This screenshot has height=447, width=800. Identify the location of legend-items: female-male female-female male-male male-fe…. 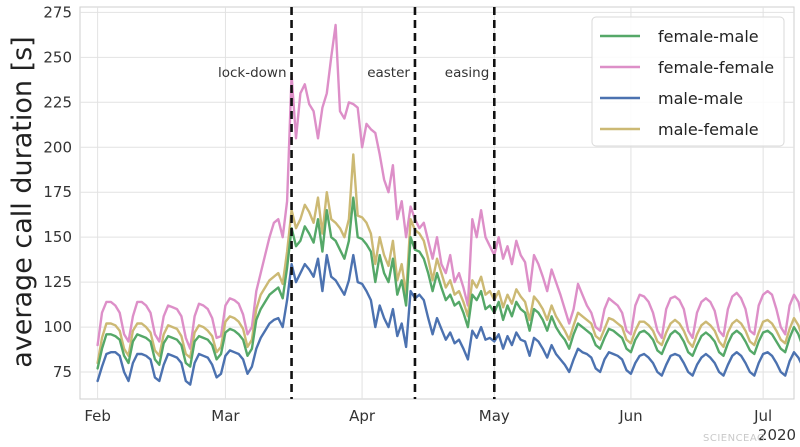
(687, 83).